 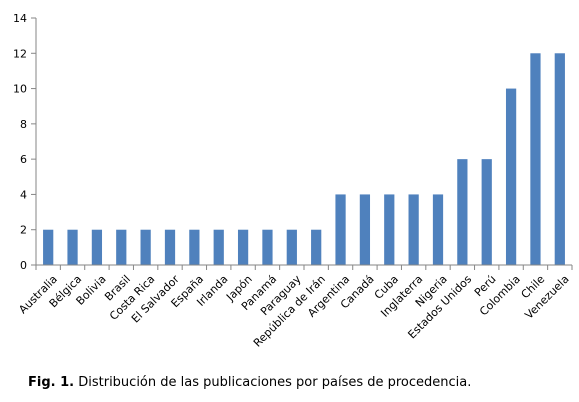 What do you see at coordinates (23, 230) in the screenshot?
I see `y-tick-label: 2` at bounding box center [23, 230].